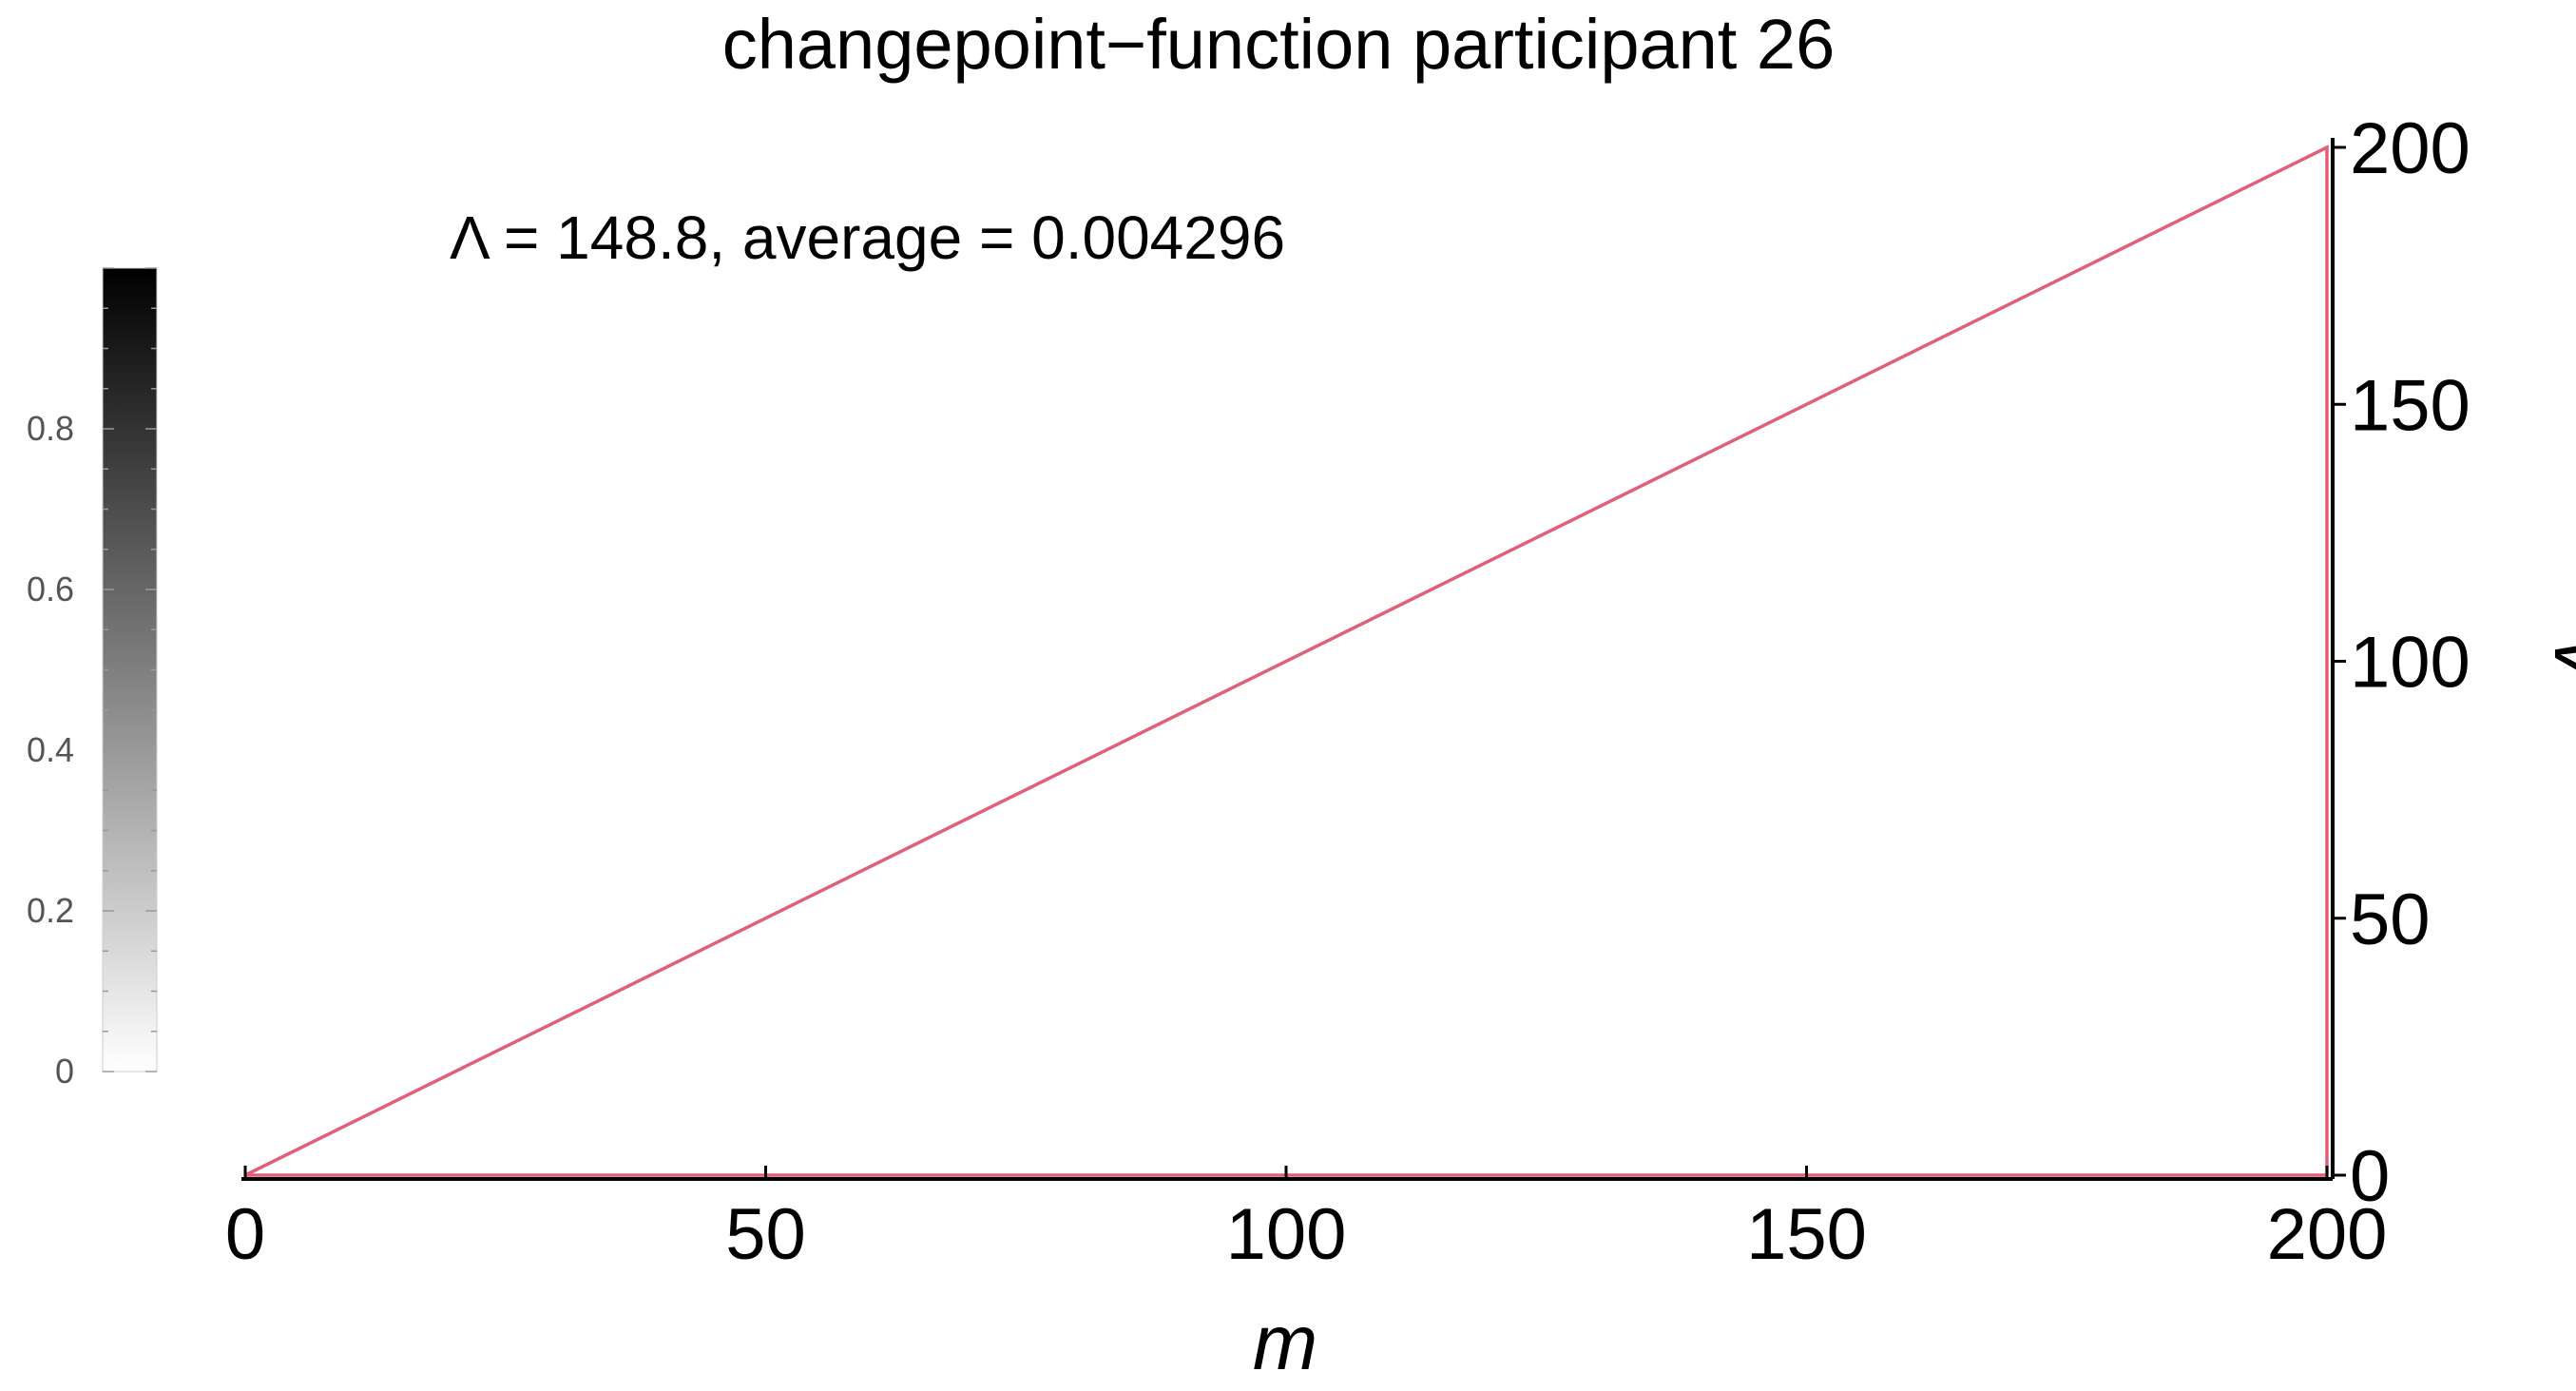  What do you see at coordinates (64, 1071) in the screenshot?
I see `colorbar-tick-label: 0` at bounding box center [64, 1071].